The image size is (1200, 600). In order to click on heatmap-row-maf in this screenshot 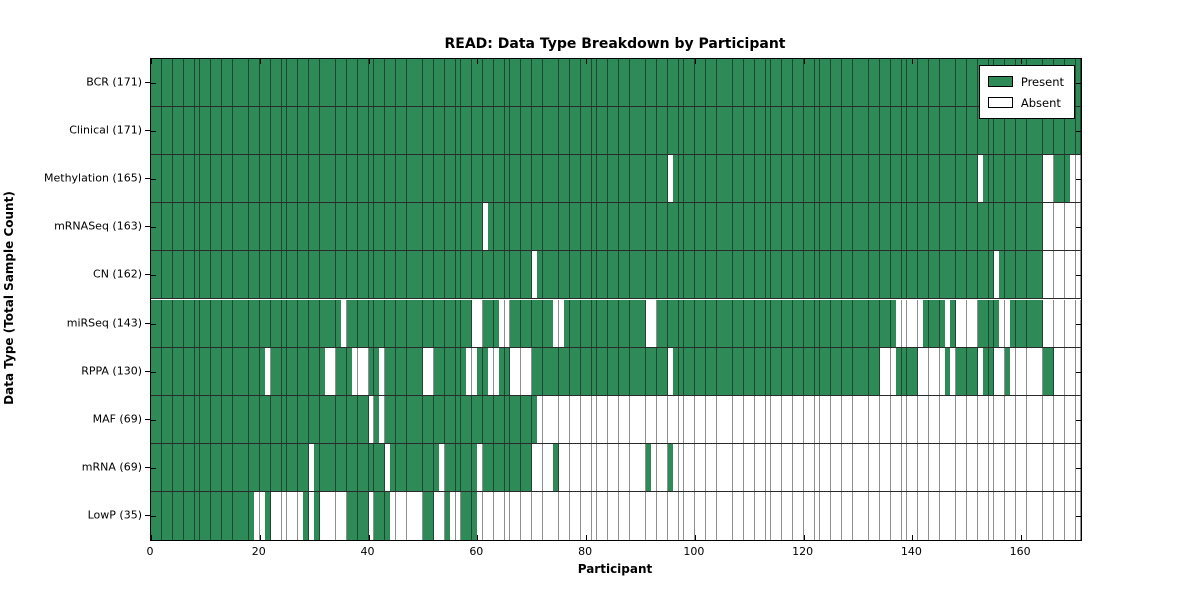, I will do `click(616, 419)`.